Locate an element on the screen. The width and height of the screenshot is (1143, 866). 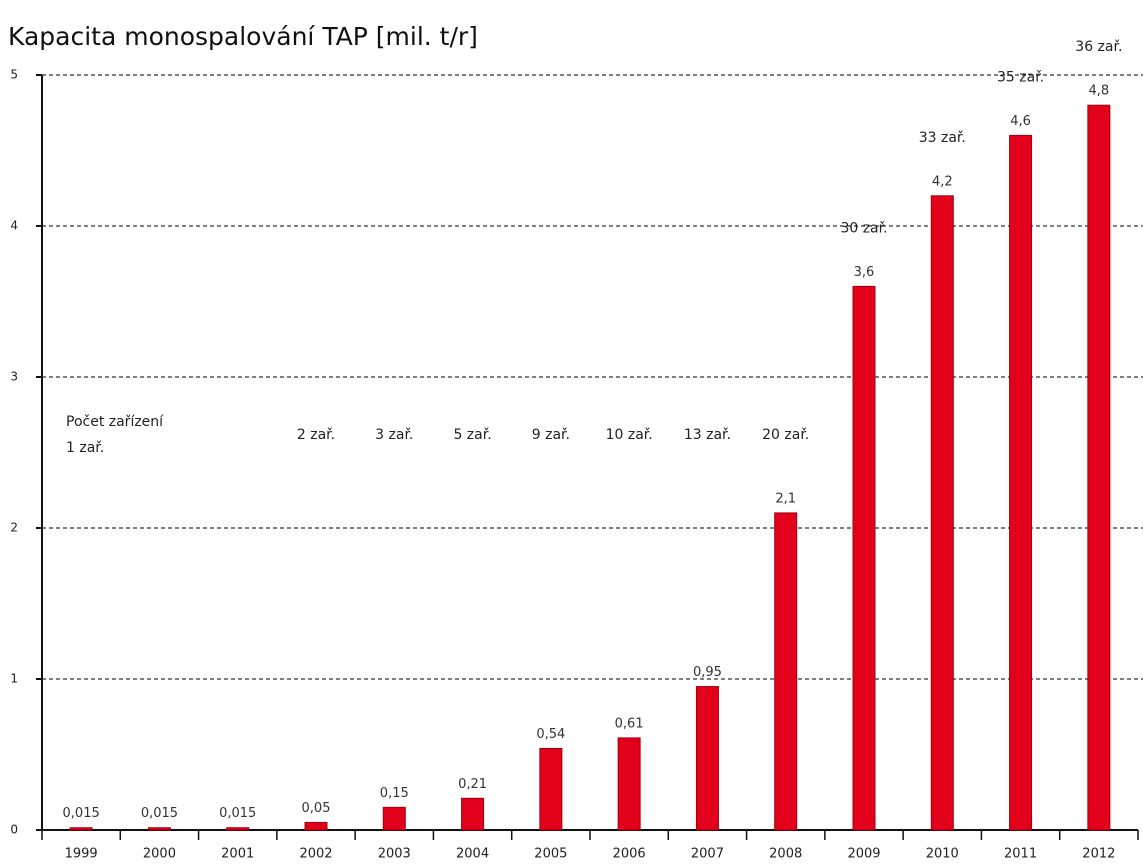
count-label: 20 zař. is located at coordinates (785, 435).